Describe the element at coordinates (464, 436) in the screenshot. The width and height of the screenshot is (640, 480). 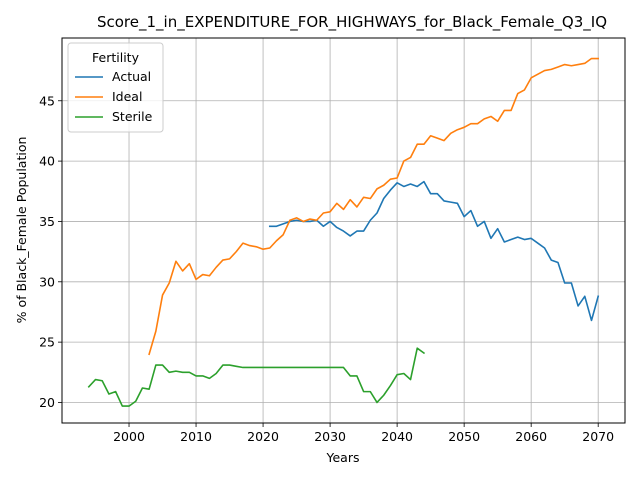
I see `x-tick-label: 2050` at that location.